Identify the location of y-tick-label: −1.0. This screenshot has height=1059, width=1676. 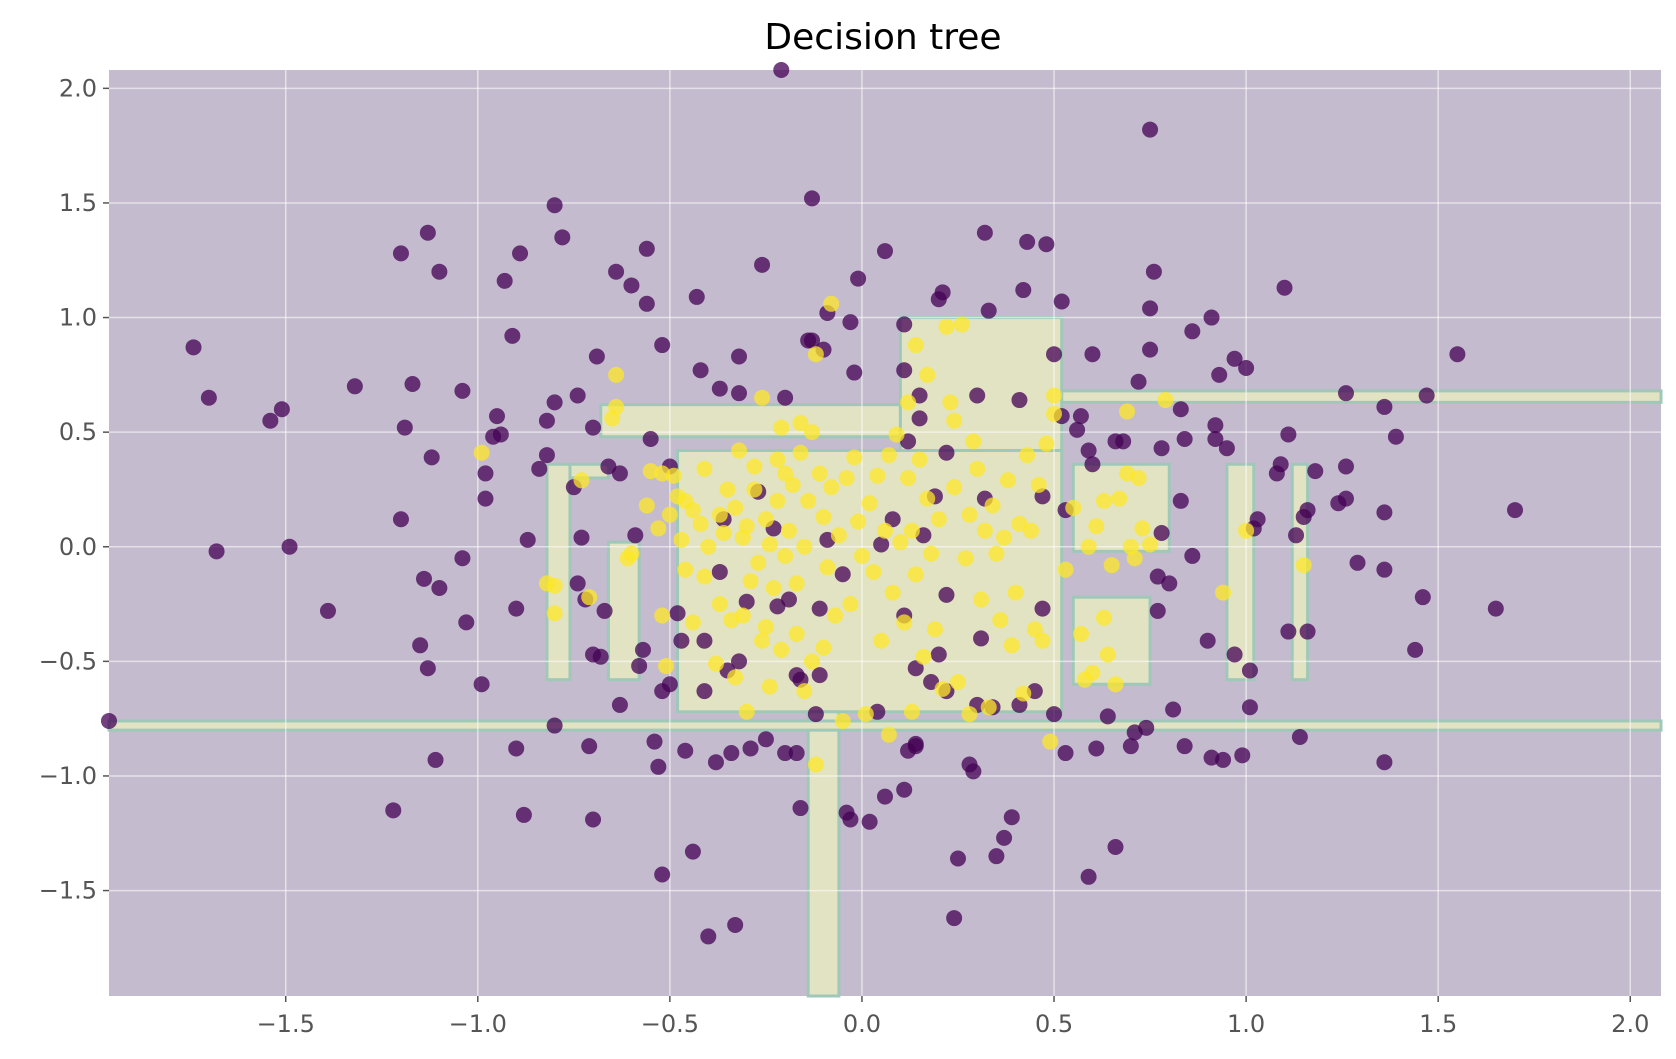
(68, 776).